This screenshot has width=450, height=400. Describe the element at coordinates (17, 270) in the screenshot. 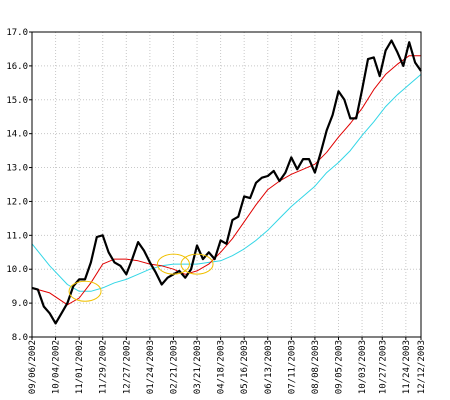

I see `y-tick-label: 10.0` at that location.